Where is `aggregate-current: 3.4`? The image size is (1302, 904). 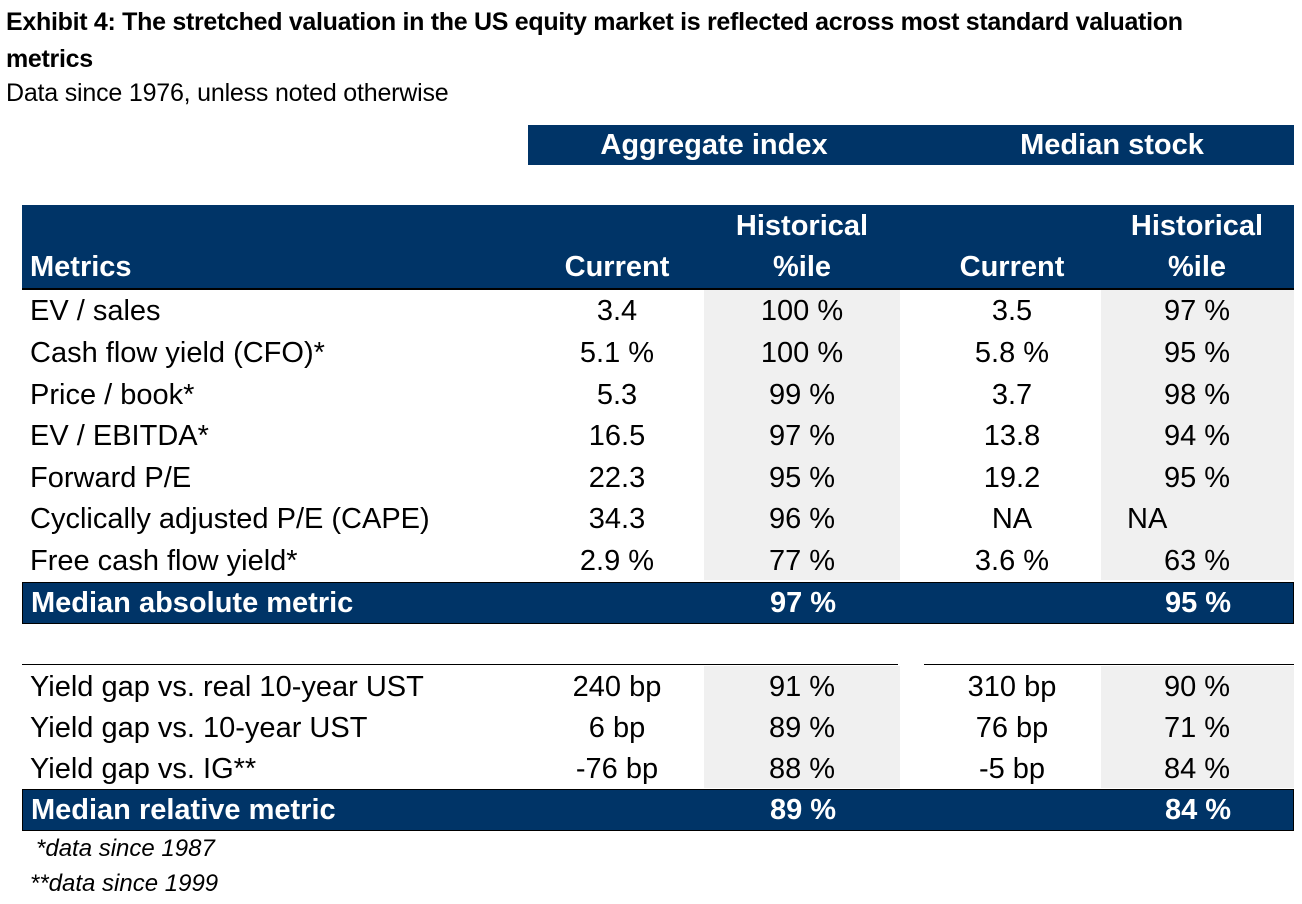 aggregate-current: 3.4 is located at coordinates (617, 311).